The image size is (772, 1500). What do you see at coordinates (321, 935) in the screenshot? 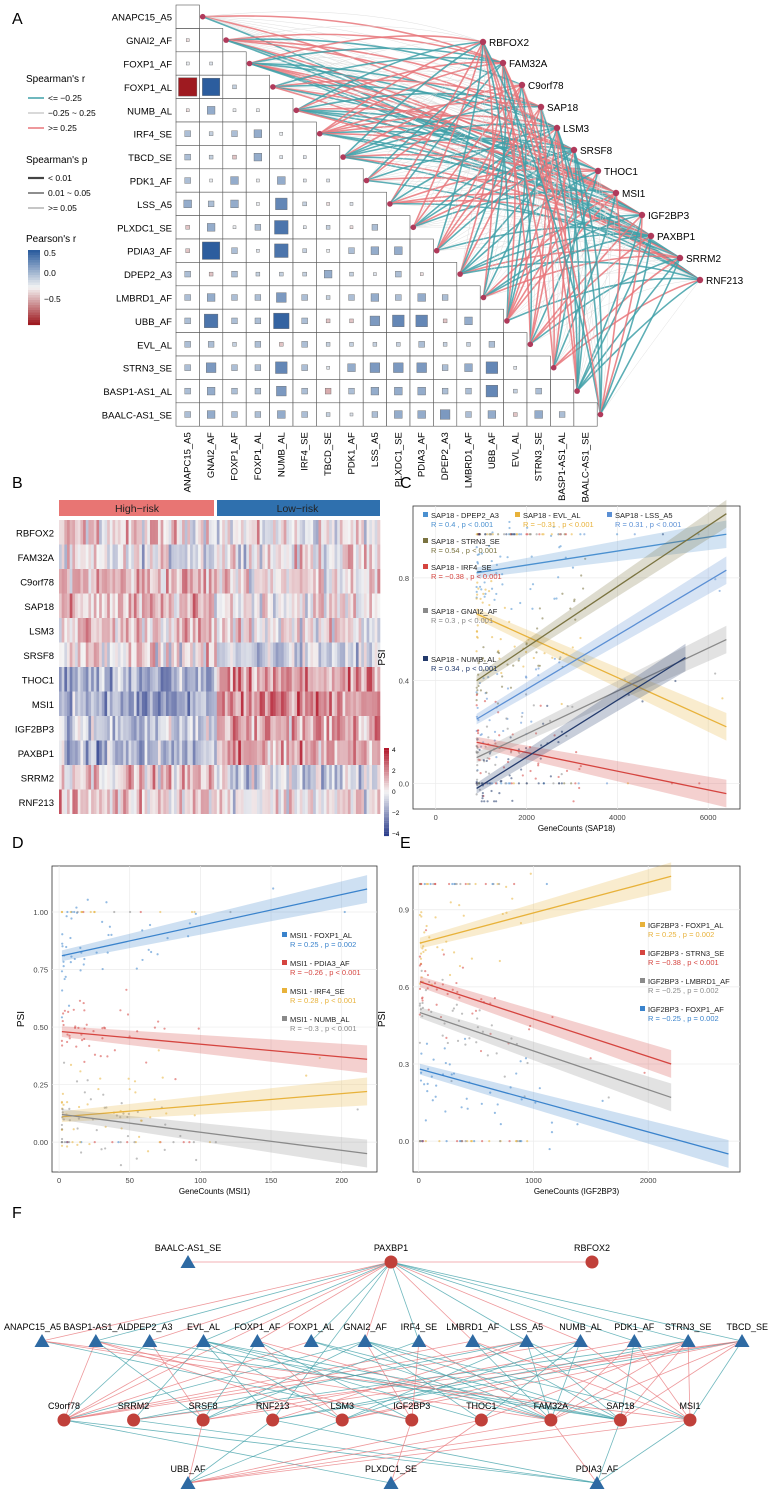
I see `legend-name: MSI1 - FOXP1_AL` at bounding box center [321, 935].